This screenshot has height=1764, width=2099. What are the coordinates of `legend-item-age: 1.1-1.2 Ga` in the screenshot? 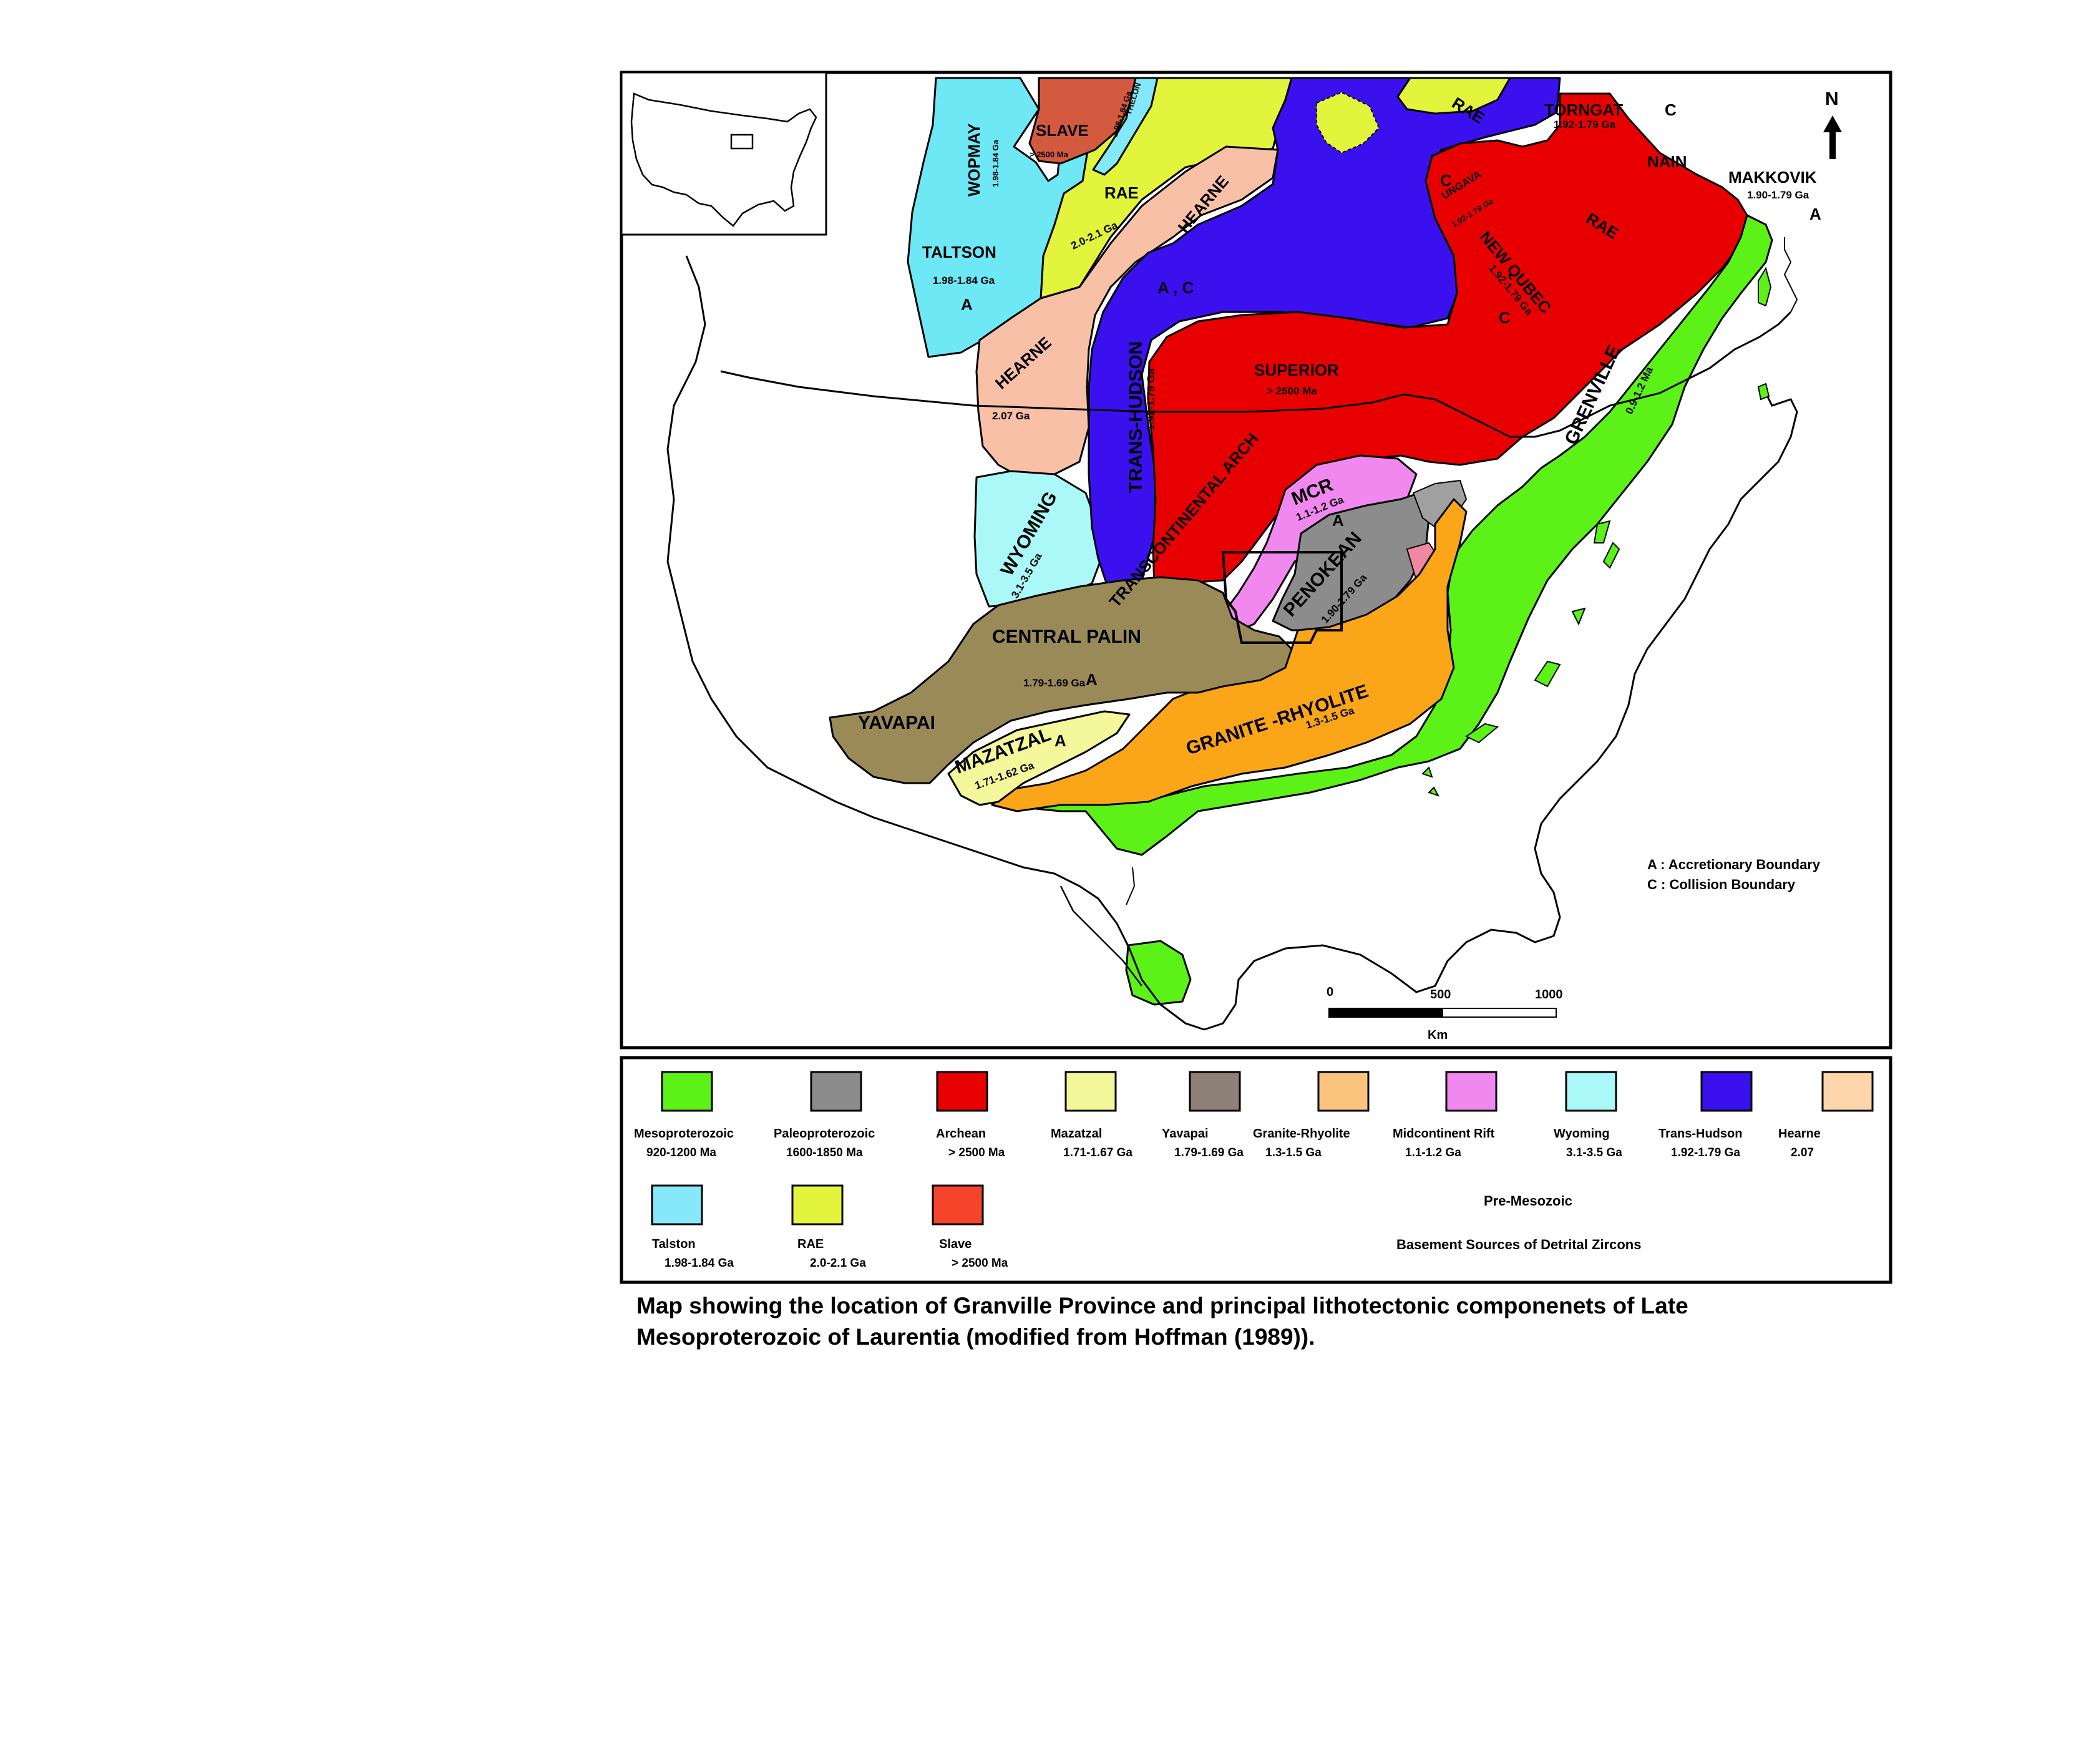 It's located at (1433, 1152).